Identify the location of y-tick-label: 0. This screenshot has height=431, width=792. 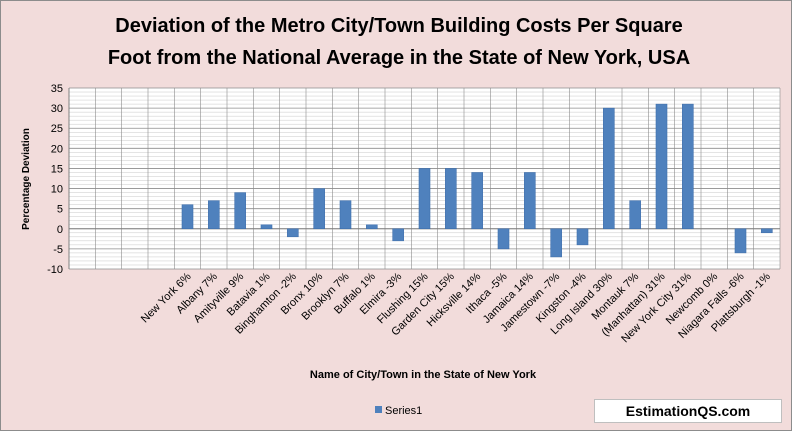
(60, 230).